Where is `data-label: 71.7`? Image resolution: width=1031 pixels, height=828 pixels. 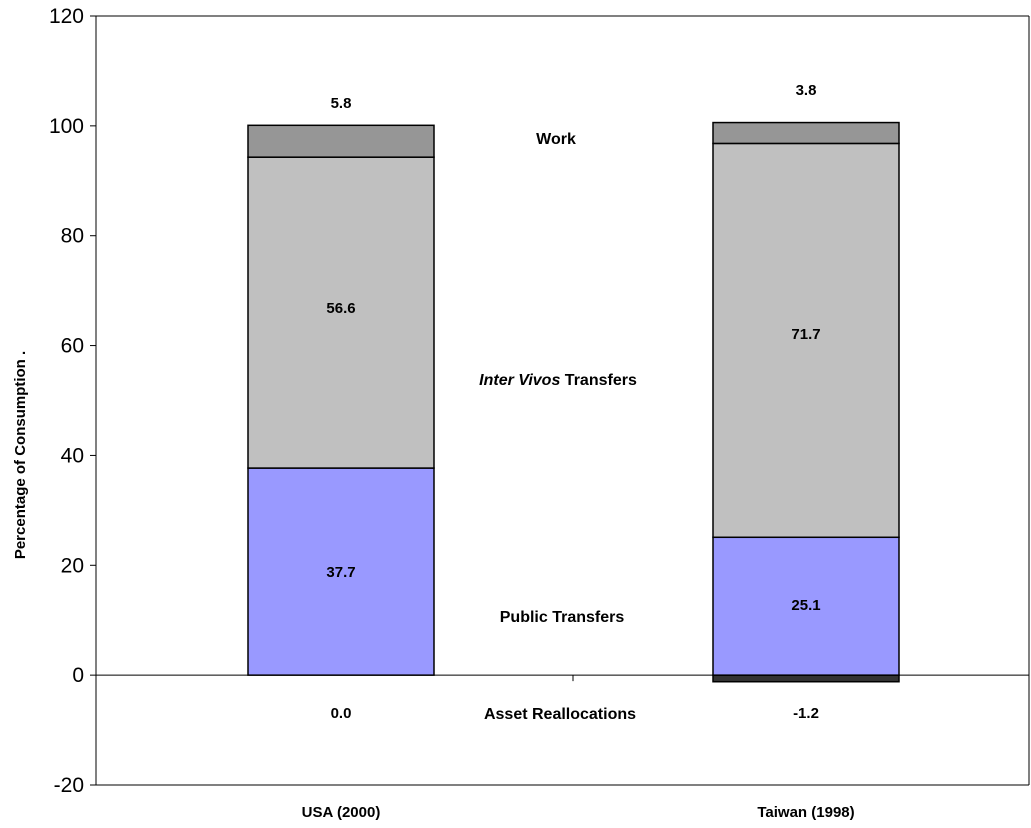 data-label: 71.7 is located at coordinates (805, 334).